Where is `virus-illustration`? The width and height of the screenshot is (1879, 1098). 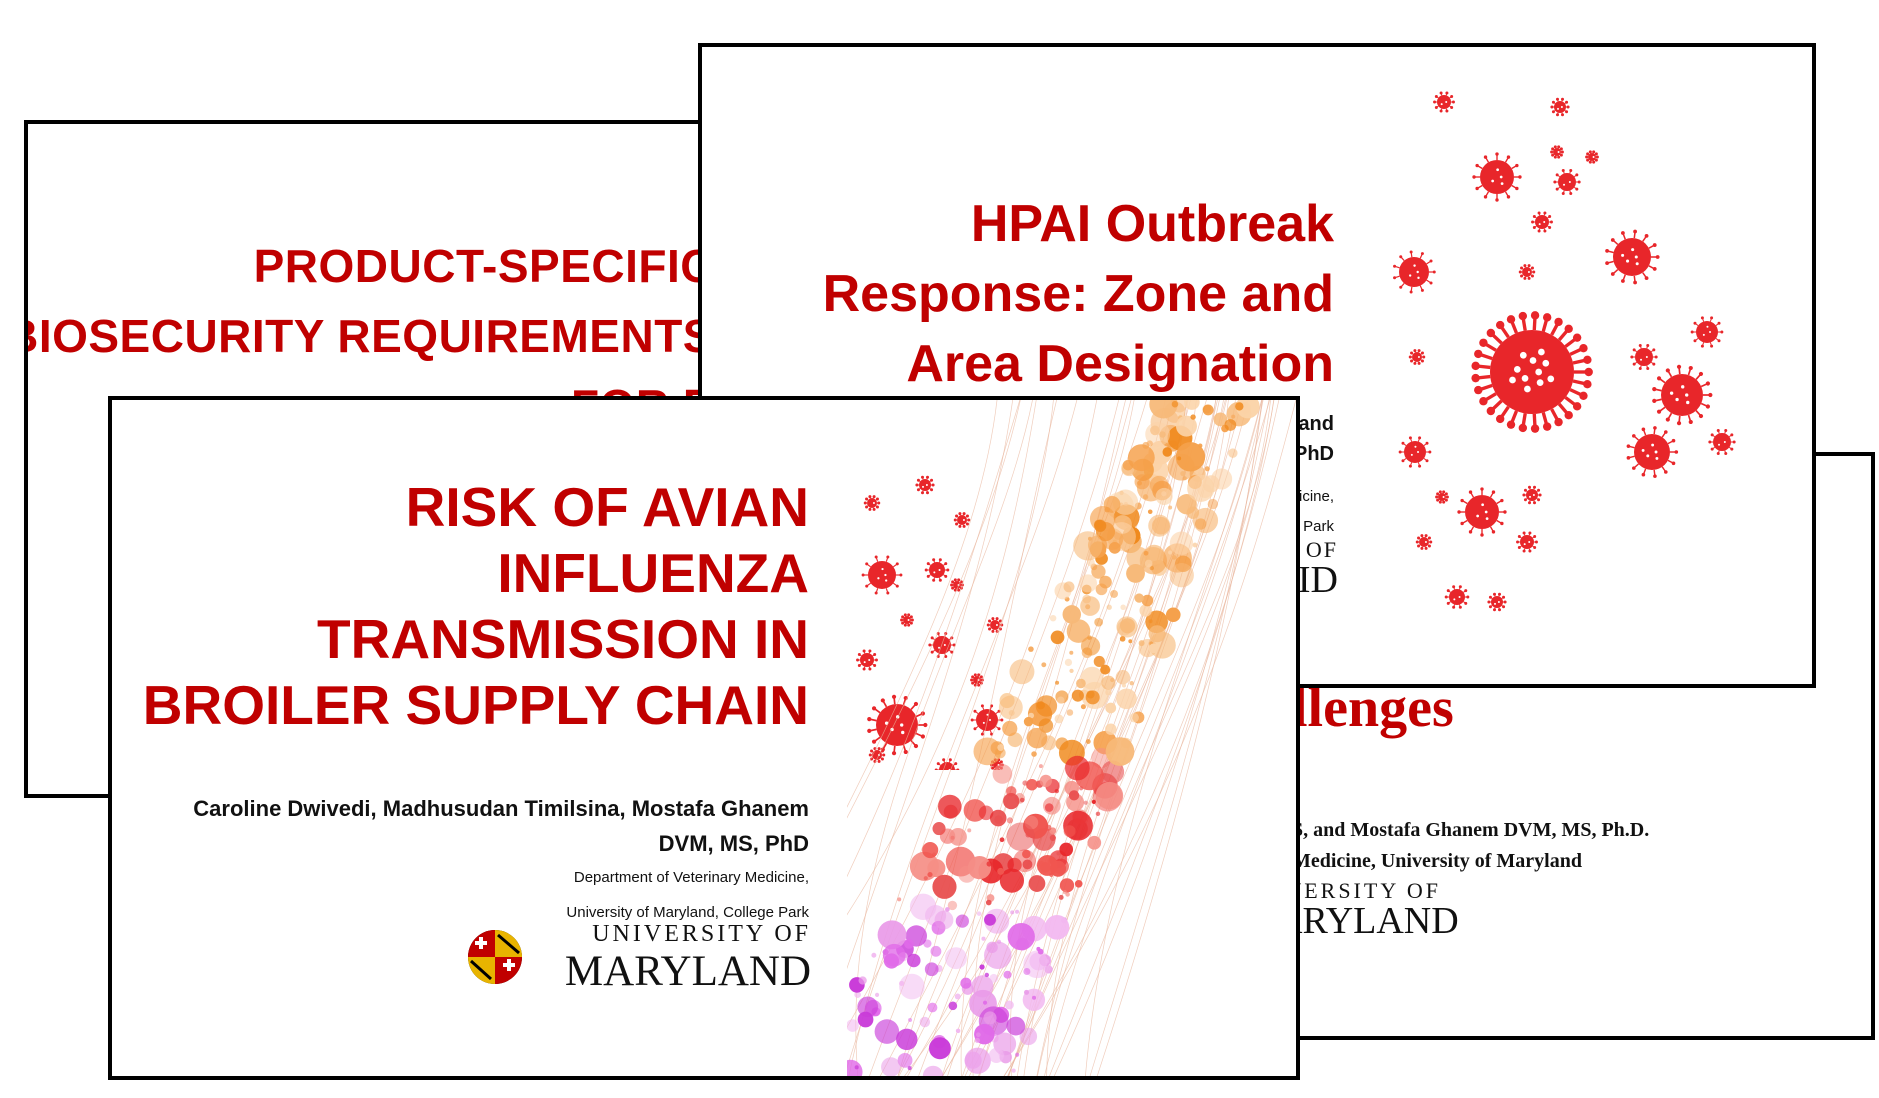
virus-illustration is located at coordinates (1564, 351).